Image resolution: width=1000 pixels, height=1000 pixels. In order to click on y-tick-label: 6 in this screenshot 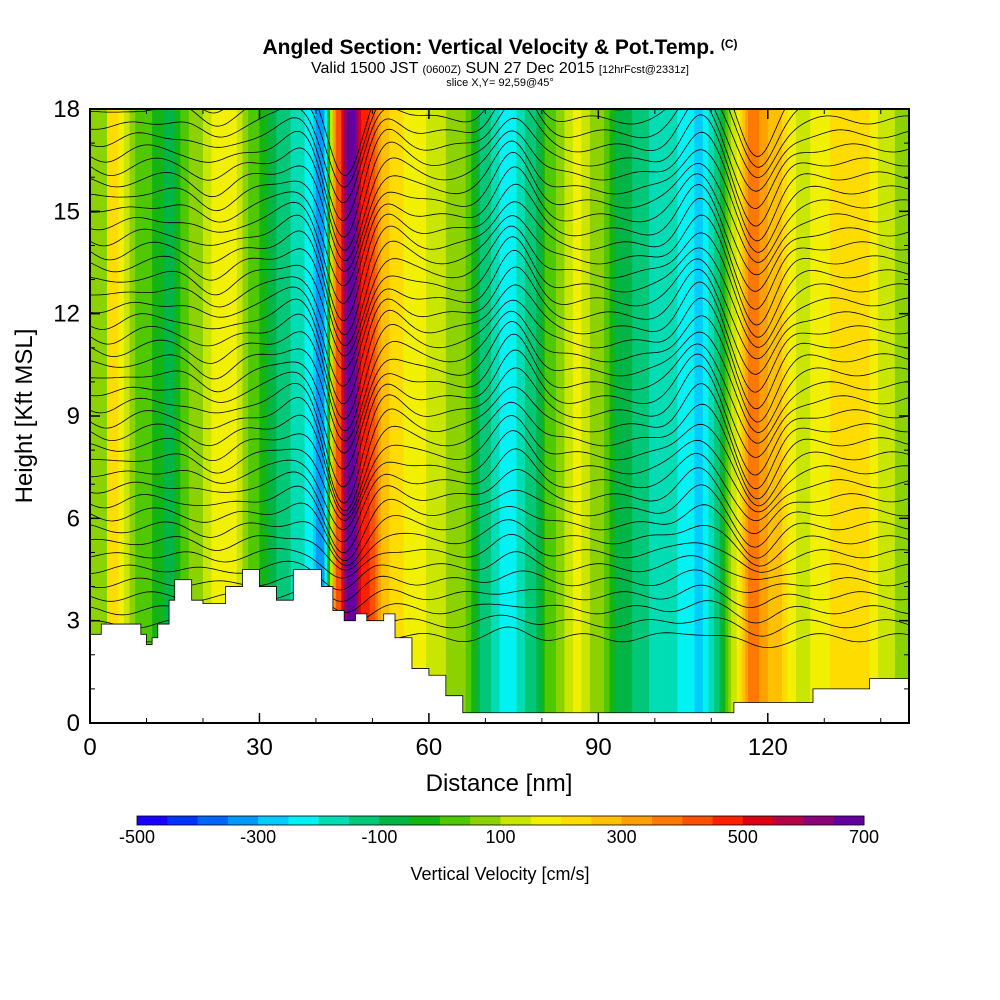, I will do `click(73, 518)`.